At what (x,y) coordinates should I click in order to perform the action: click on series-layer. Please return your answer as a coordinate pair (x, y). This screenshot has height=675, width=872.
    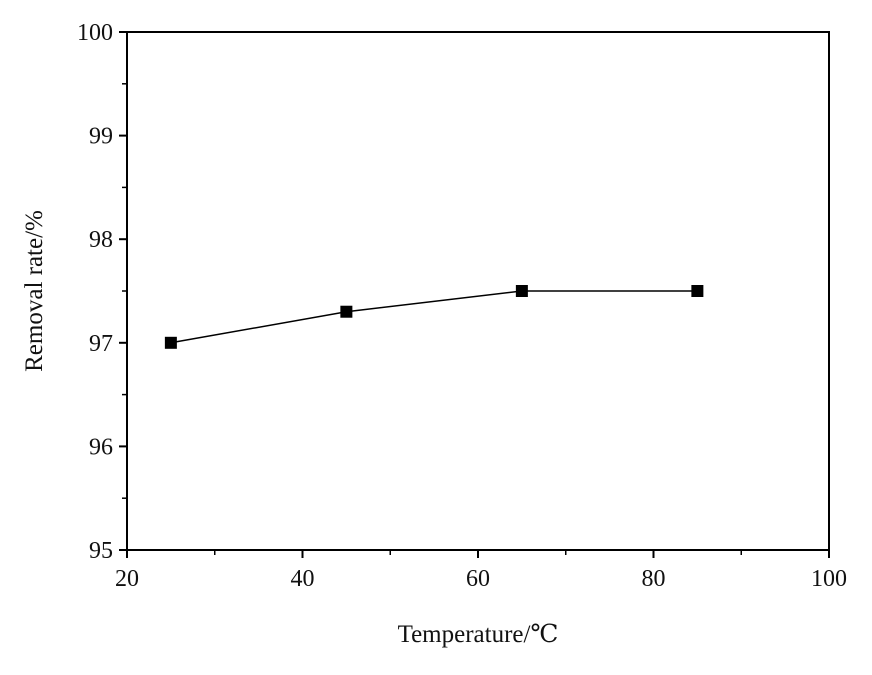
    Looking at the image, I should click on (434, 317).